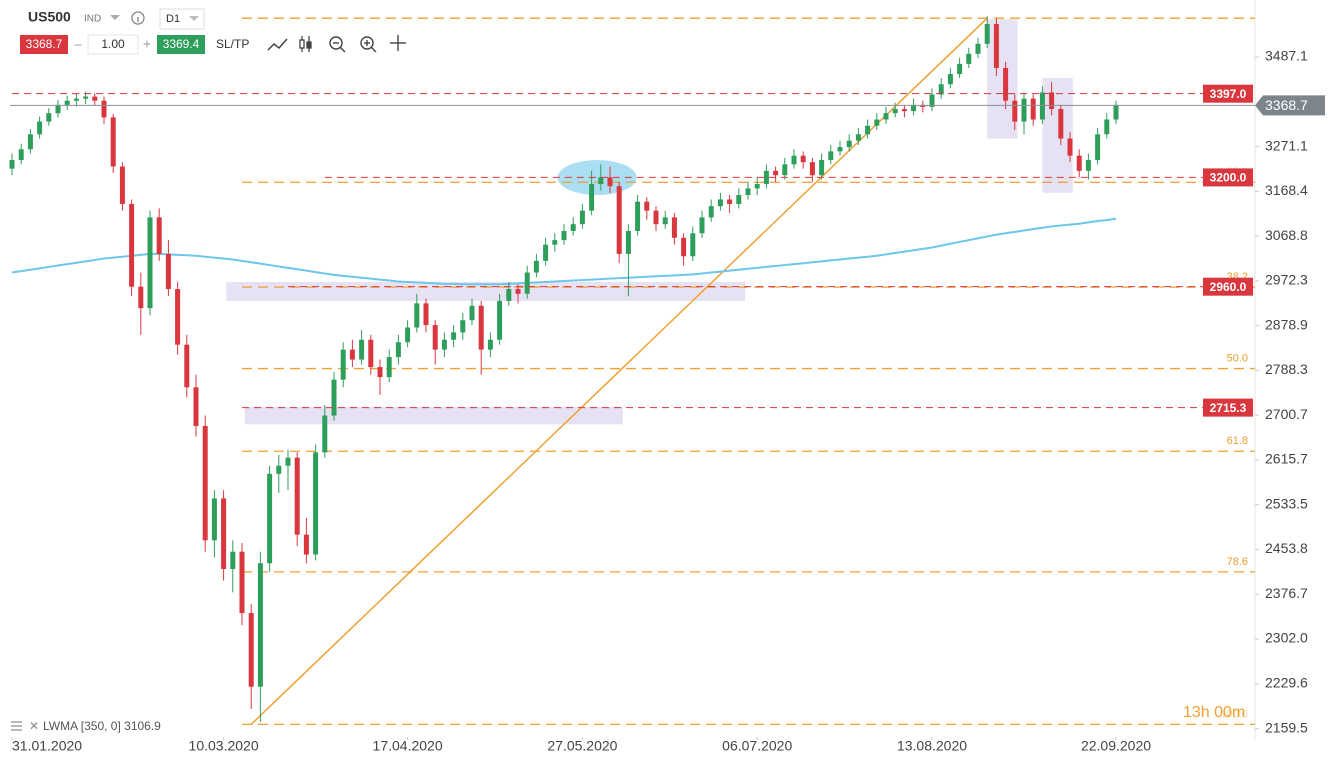 This screenshot has height=761, width=1337. Describe the element at coordinates (1286, 235) in the screenshot. I see `y-tick-label: 3068.8` at that location.